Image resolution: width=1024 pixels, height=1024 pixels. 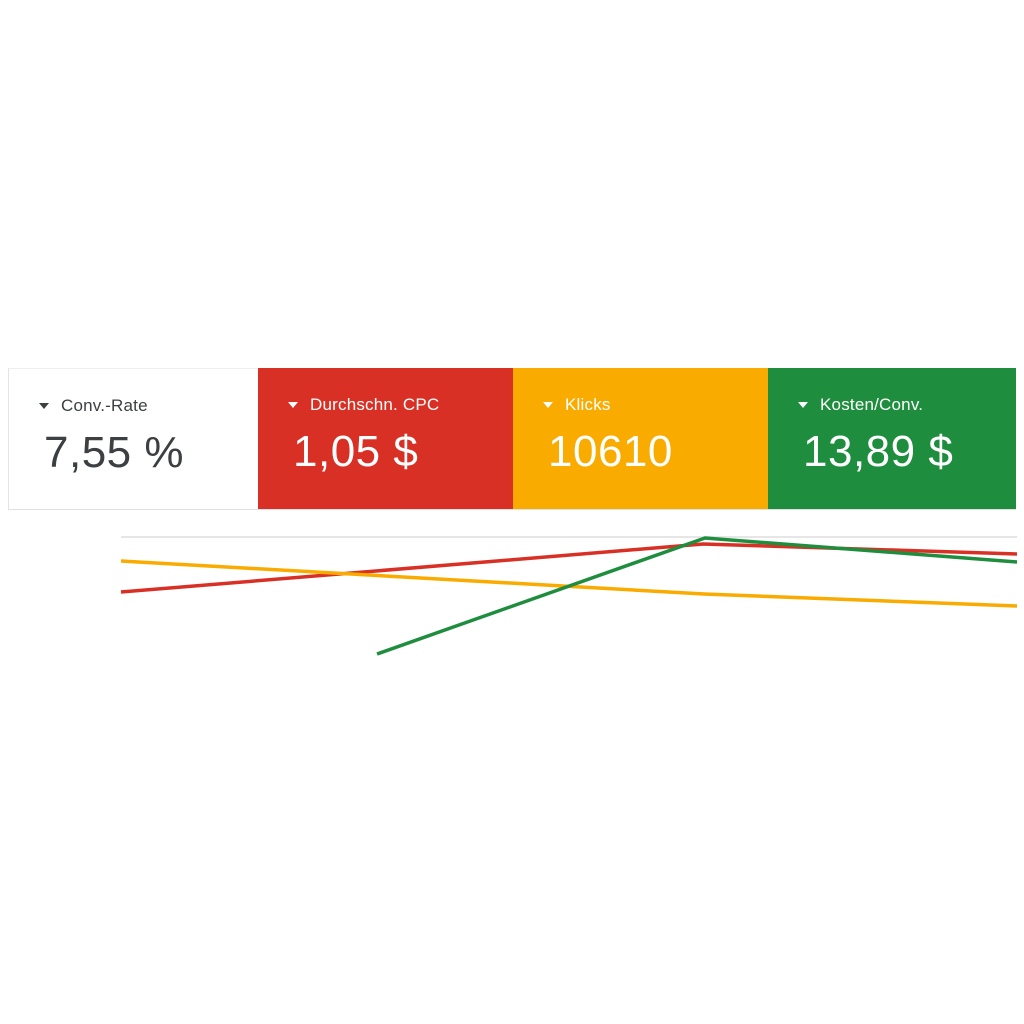 I want to click on chart-line-durchschn-cpc, so click(x=569, y=568).